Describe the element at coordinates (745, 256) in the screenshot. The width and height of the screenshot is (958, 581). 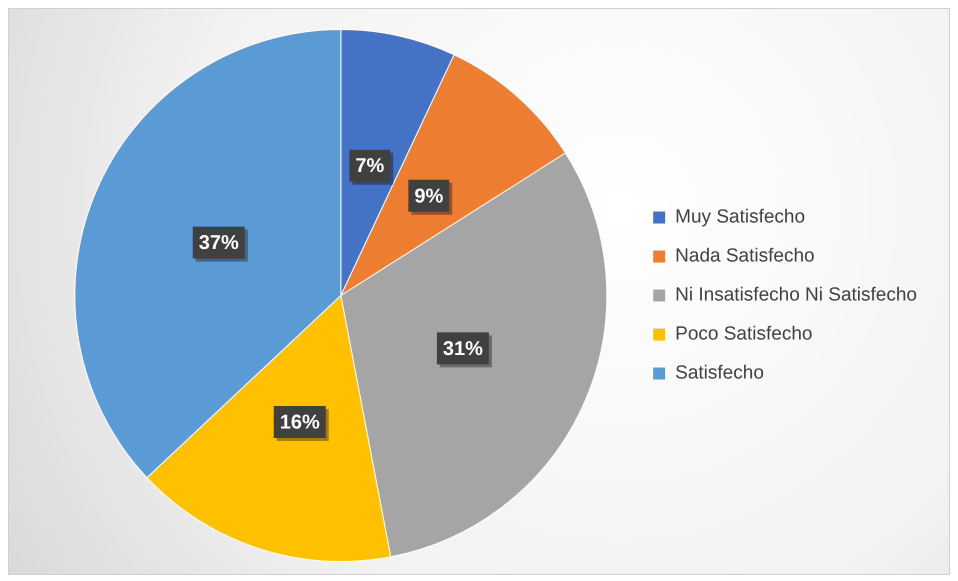
I see `legend-label: Nada Satisfecho` at that location.